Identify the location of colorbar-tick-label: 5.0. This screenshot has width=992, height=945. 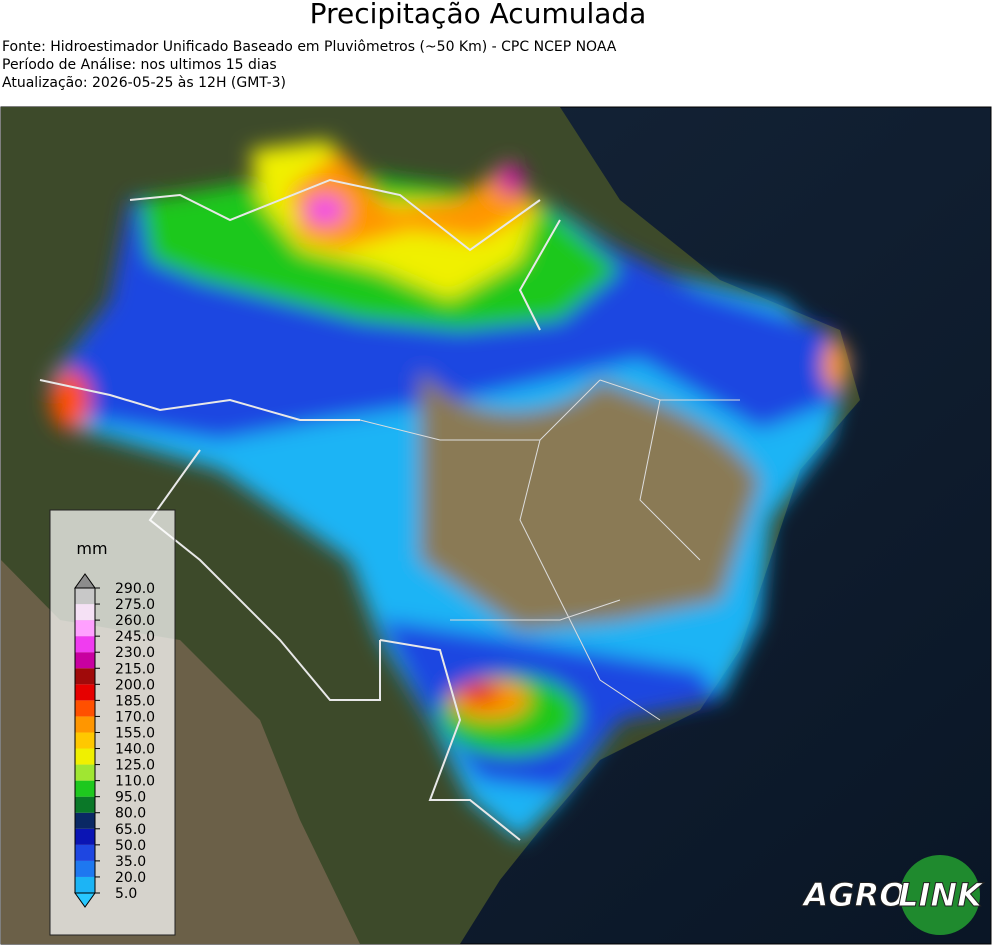
(126, 894).